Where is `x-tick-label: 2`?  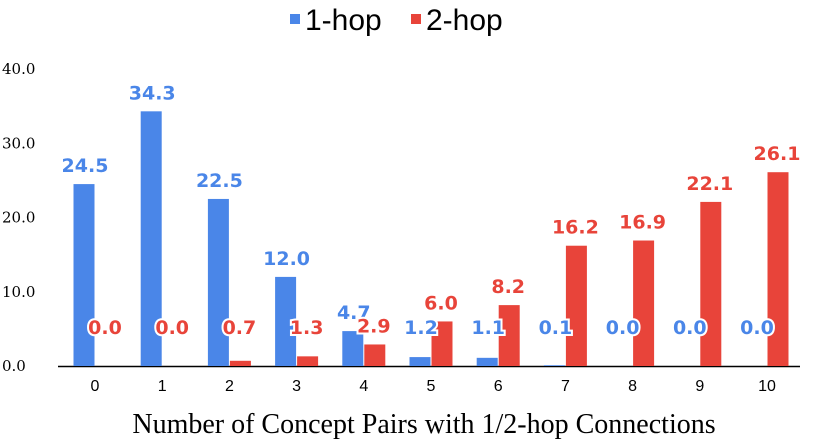
x-tick-label: 2 is located at coordinates (229, 386).